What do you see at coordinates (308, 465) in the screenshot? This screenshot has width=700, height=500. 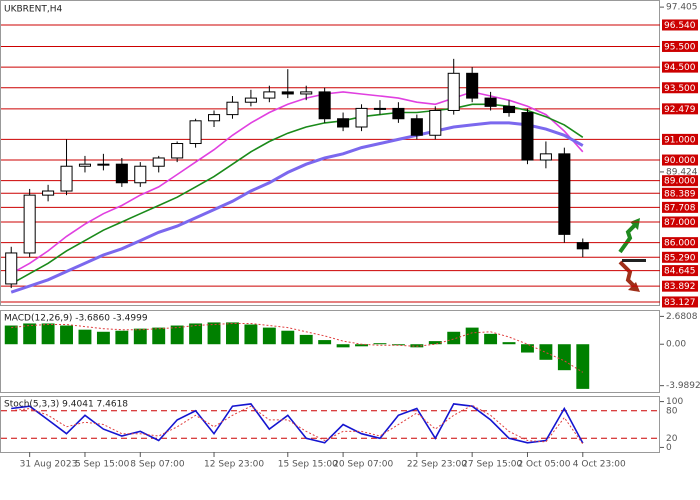 I see `x-tick-label: 15 Sep 15:00` at bounding box center [308, 465].